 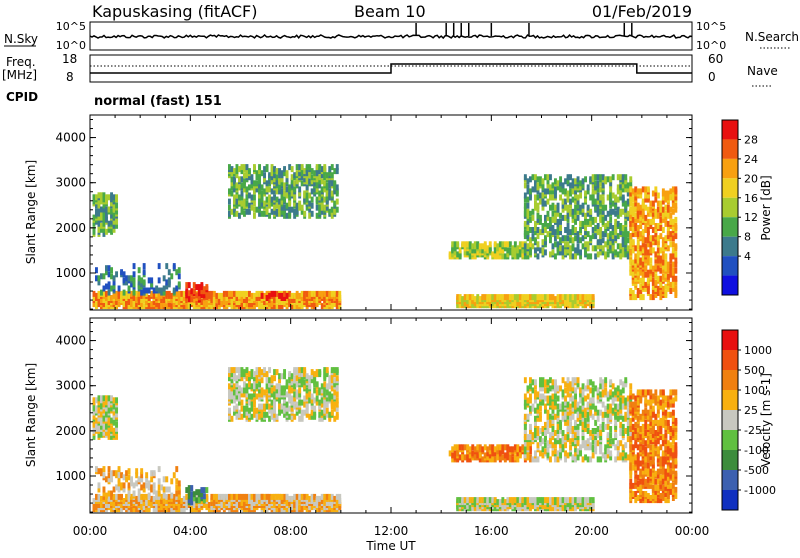 I want to click on nave-tick-bottom: 0, so click(x=712, y=77).